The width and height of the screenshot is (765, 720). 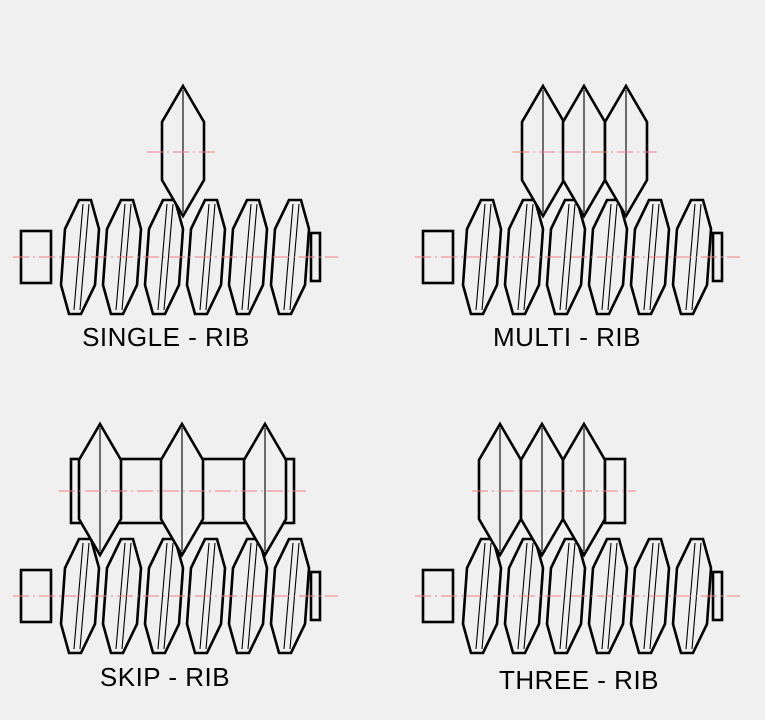 What do you see at coordinates (577, 199) in the screenshot?
I see `multi-rib-panel` at bounding box center [577, 199].